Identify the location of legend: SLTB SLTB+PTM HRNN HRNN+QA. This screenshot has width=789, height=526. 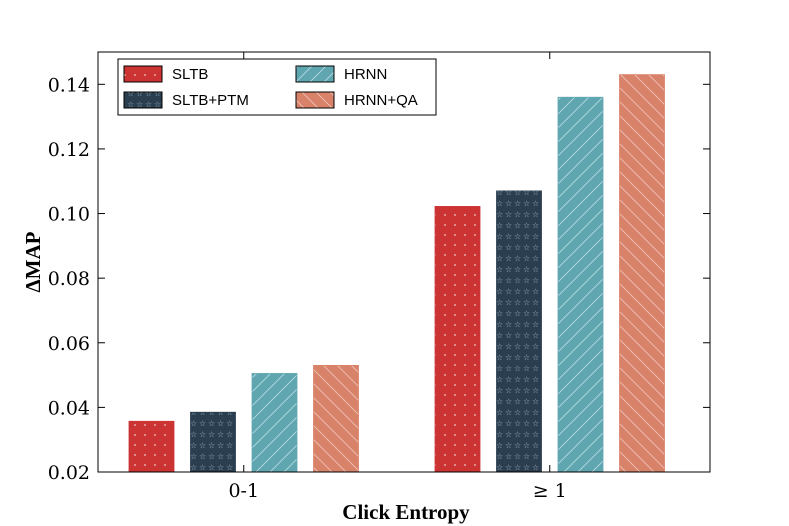
(277, 87).